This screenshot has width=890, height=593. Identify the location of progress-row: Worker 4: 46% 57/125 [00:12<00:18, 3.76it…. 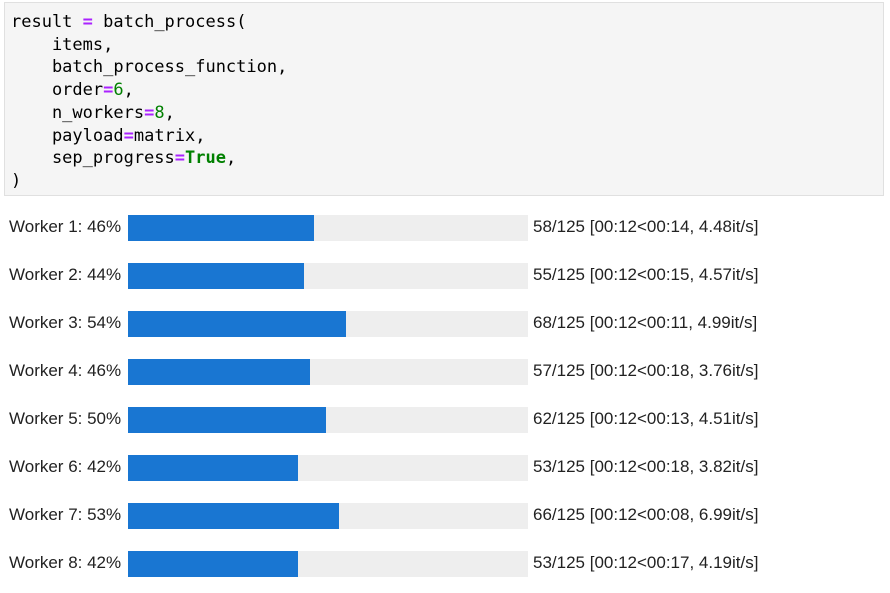
(445, 372).